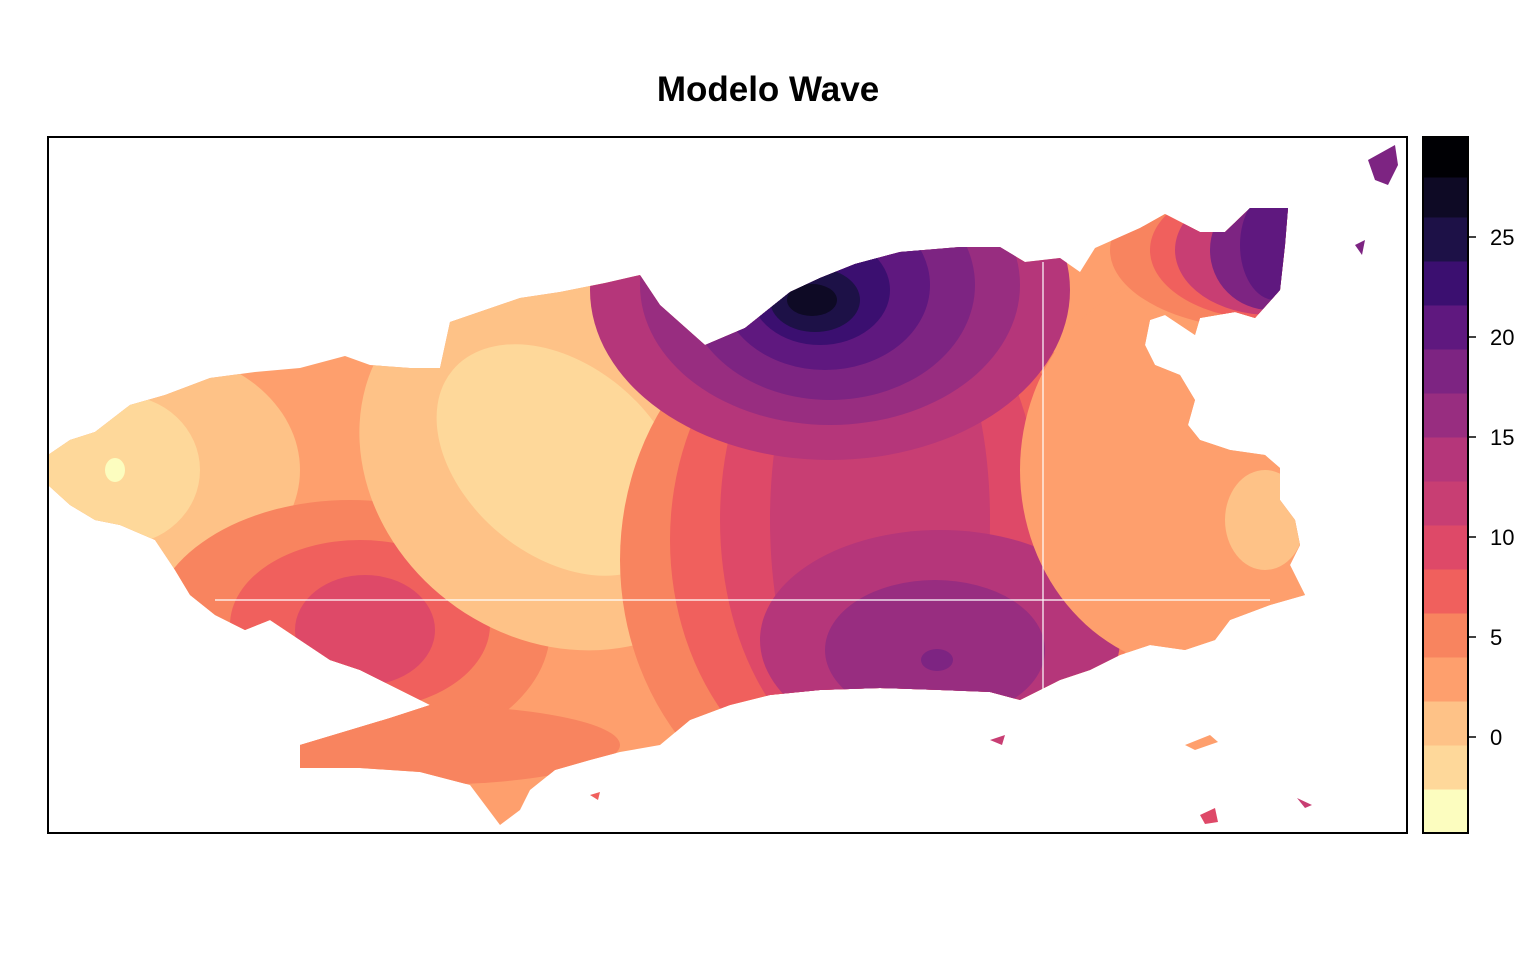 The width and height of the screenshot is (1536, 960). What do you see at coordinates (768, 89) in the screenshot?
I see `plot-title: Modelo Wave` at bounding box center [768, 89].